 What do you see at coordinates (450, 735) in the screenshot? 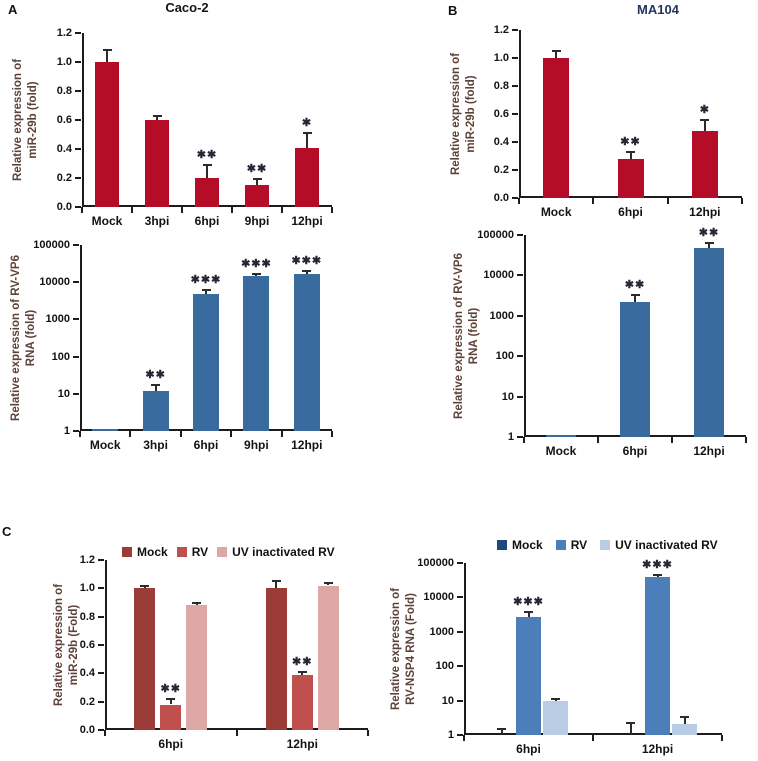
I see `y-axis-tick-label: 1` at bounding box center [450, 735].